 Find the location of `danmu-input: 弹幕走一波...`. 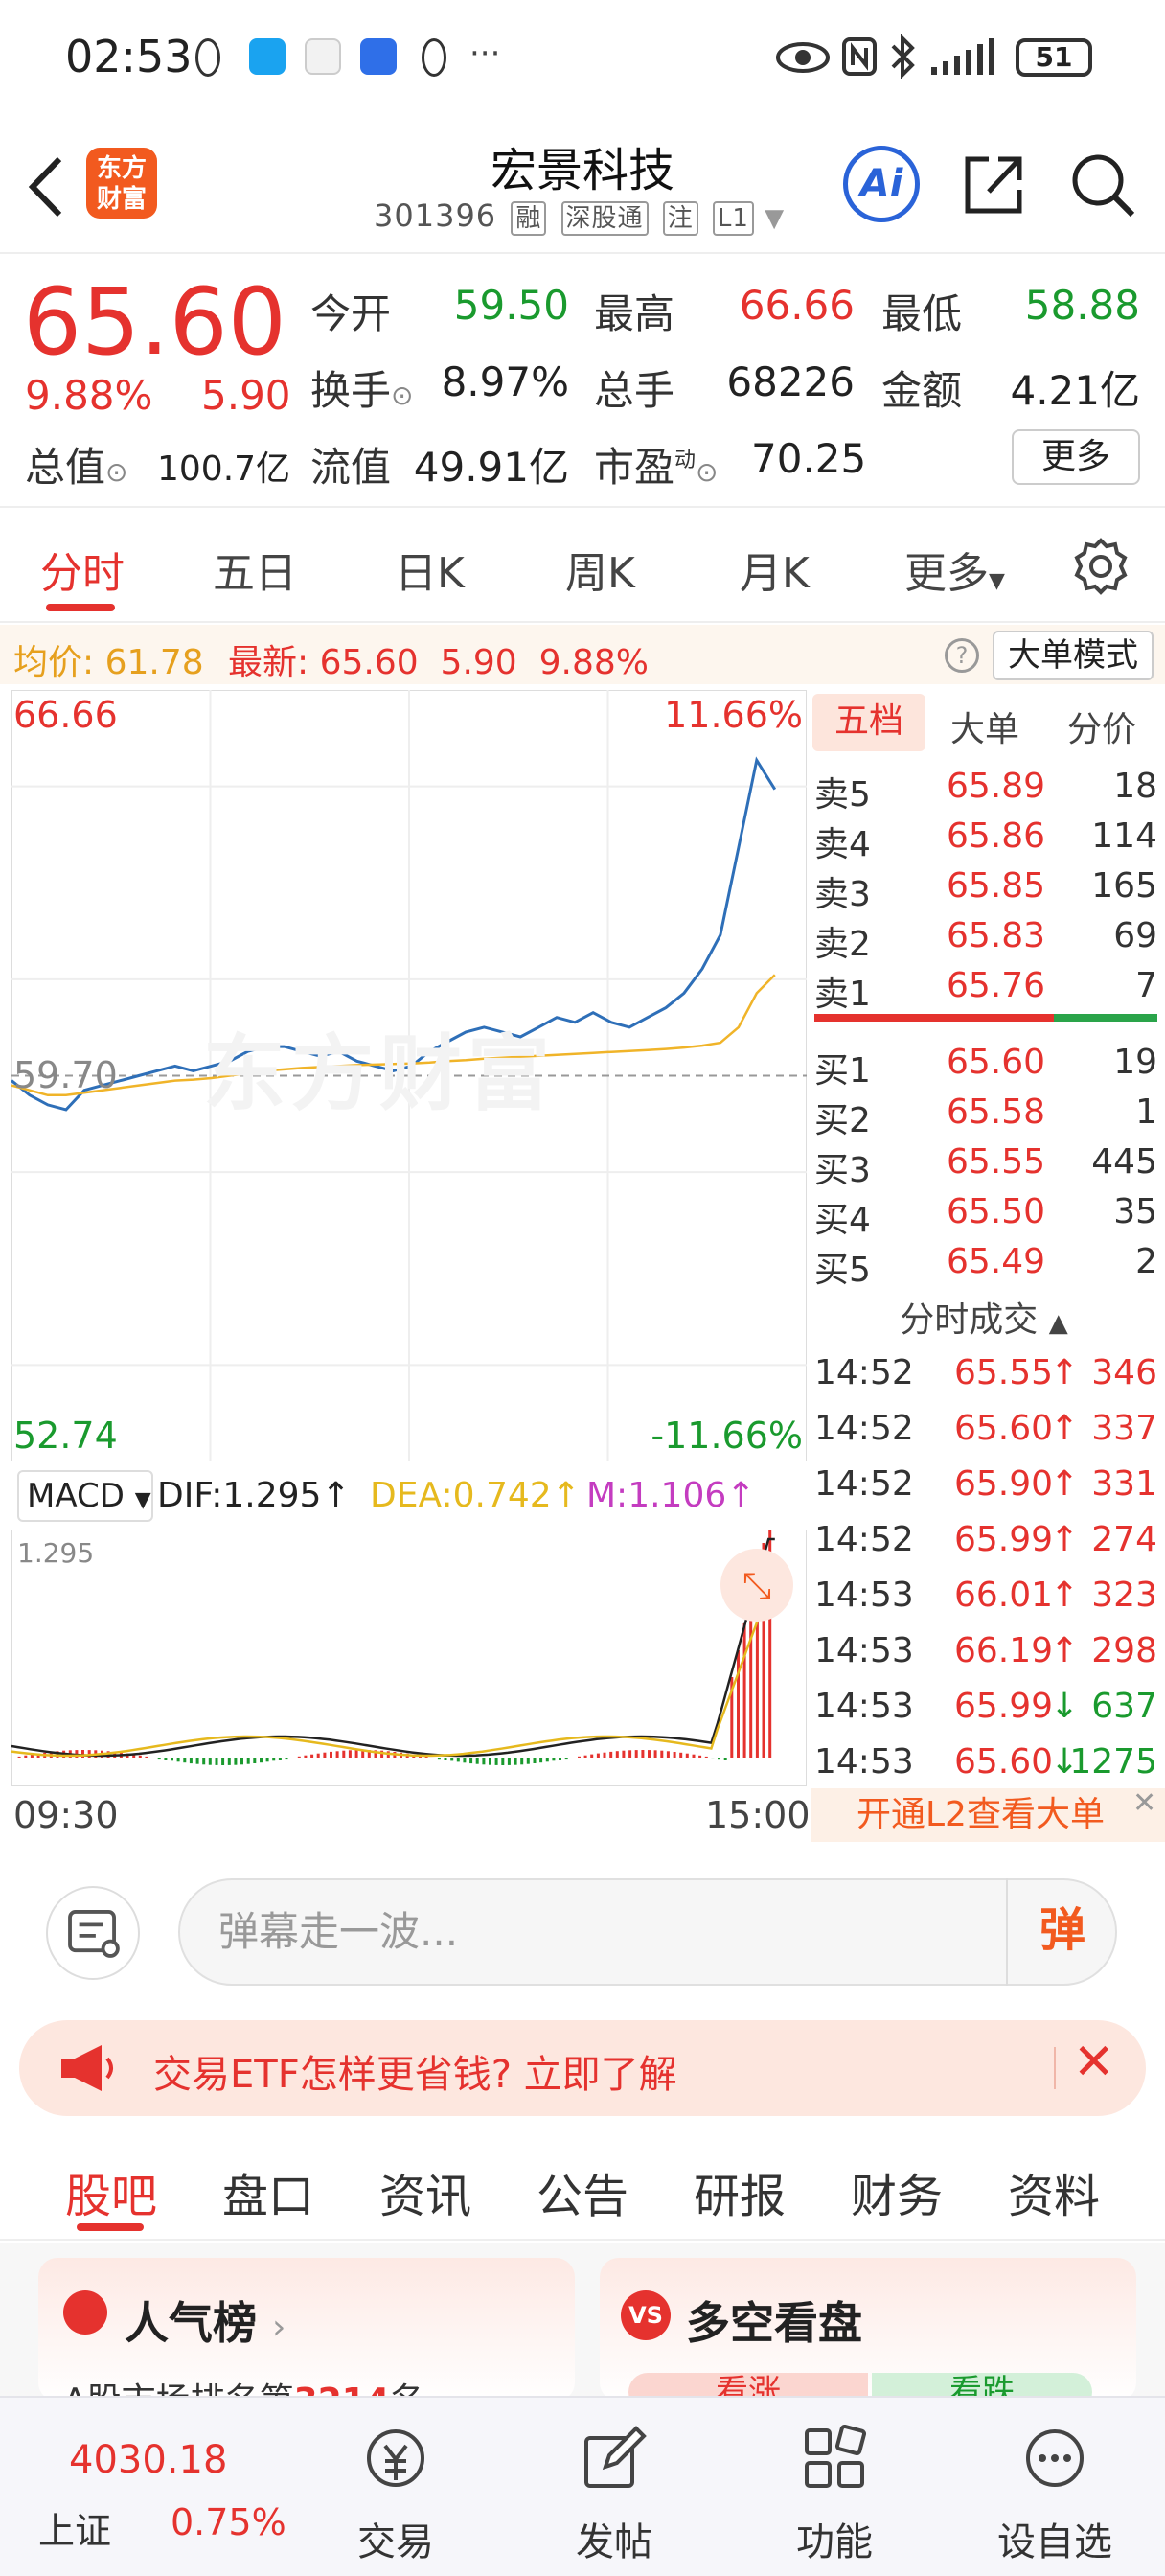

danmu-input: 弹幕走一波... is located at coordinates (648, 1932).